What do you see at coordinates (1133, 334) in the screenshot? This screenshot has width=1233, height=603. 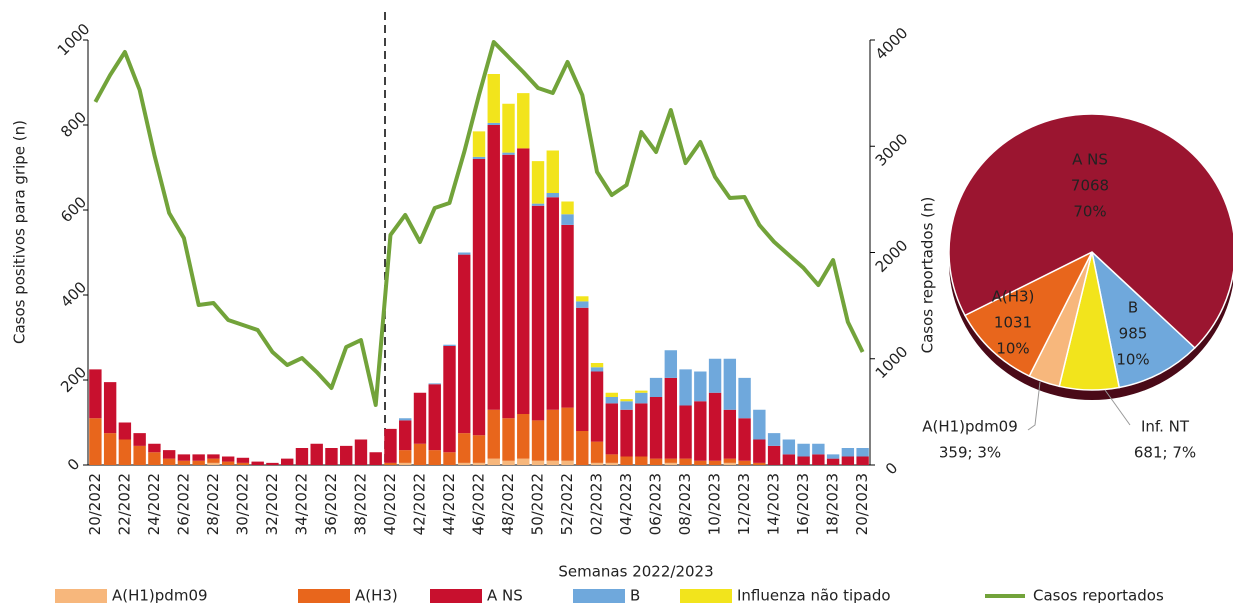 I see `pie-value-label: 985` at bounding box center [1133, 334].